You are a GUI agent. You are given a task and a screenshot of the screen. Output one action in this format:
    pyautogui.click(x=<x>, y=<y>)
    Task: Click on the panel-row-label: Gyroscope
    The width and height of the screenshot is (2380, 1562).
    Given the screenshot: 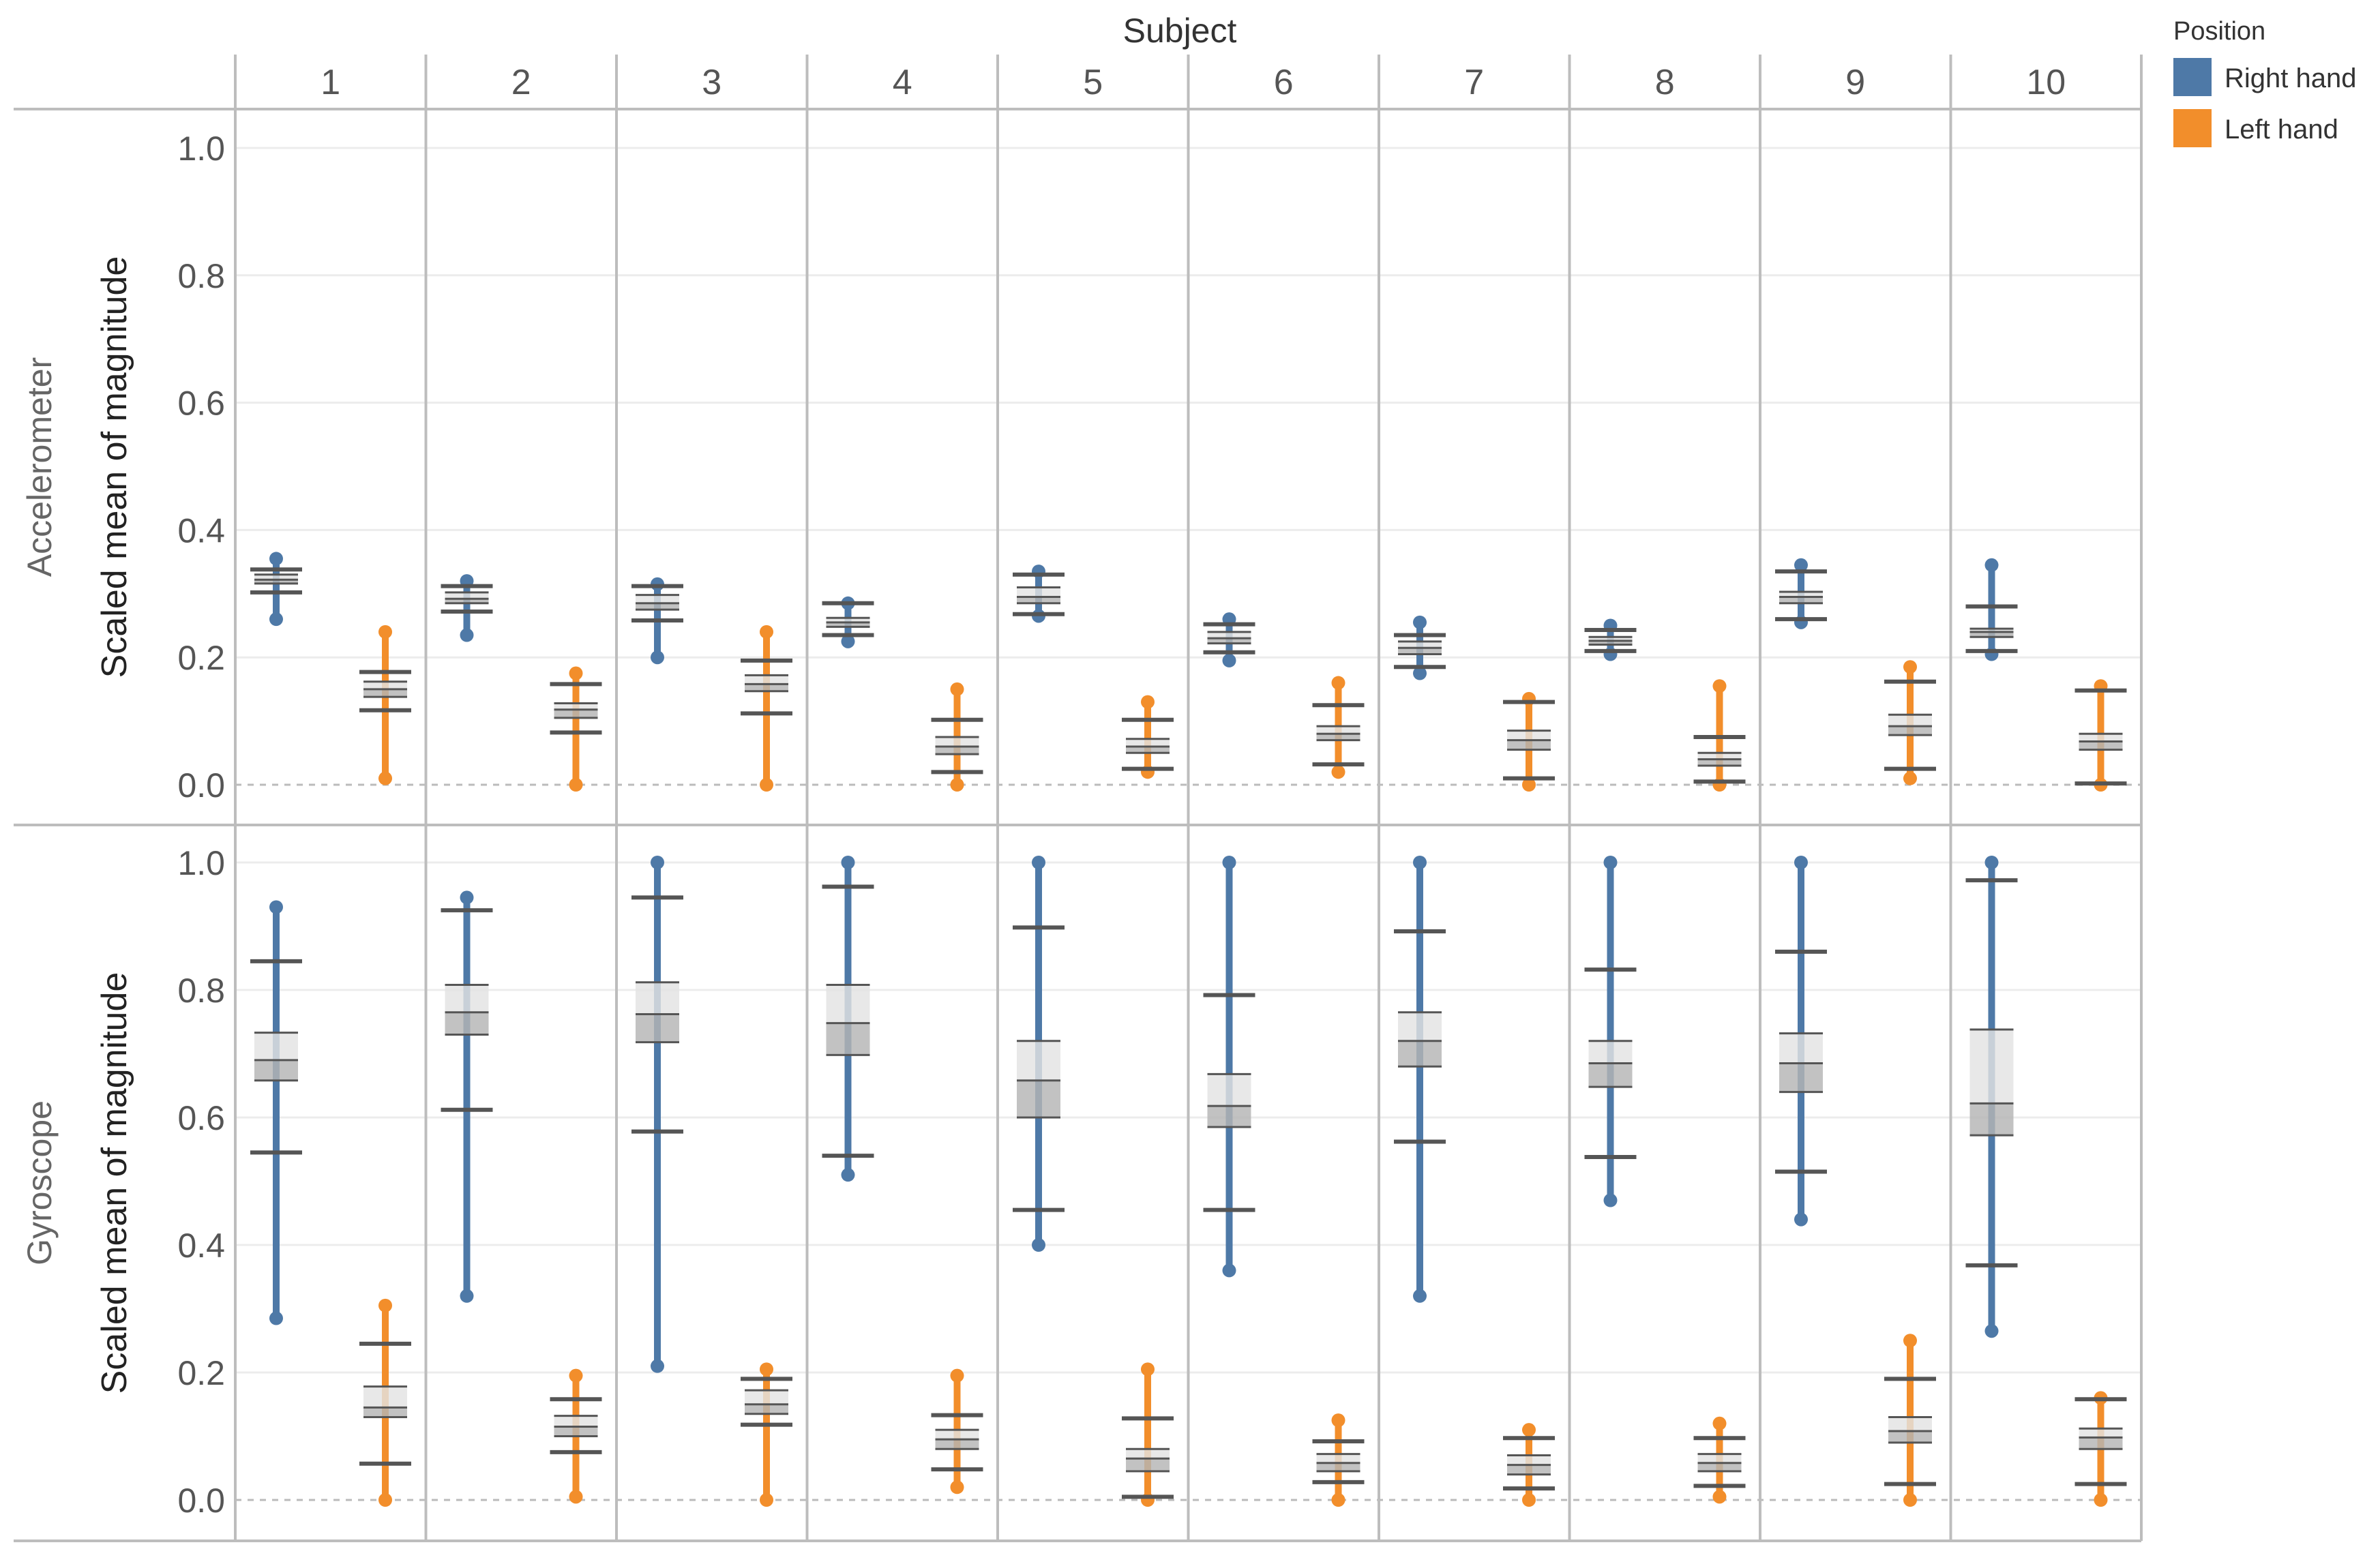 What is the action you would take?
    pyautogui.click(x=39, y=1182)
    